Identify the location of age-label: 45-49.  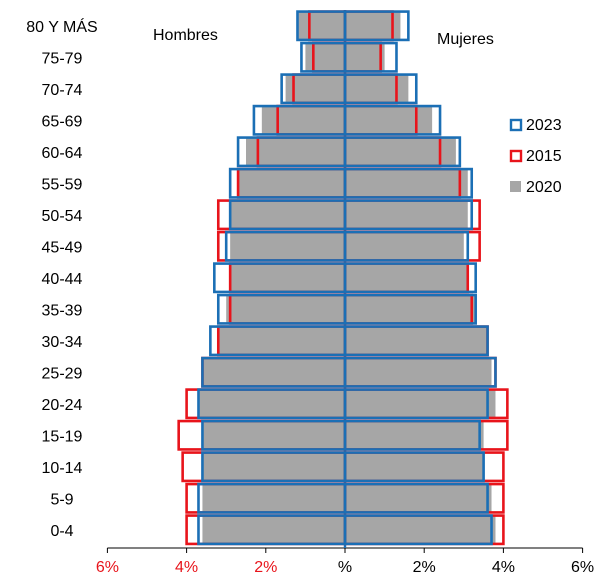
(62, 247).